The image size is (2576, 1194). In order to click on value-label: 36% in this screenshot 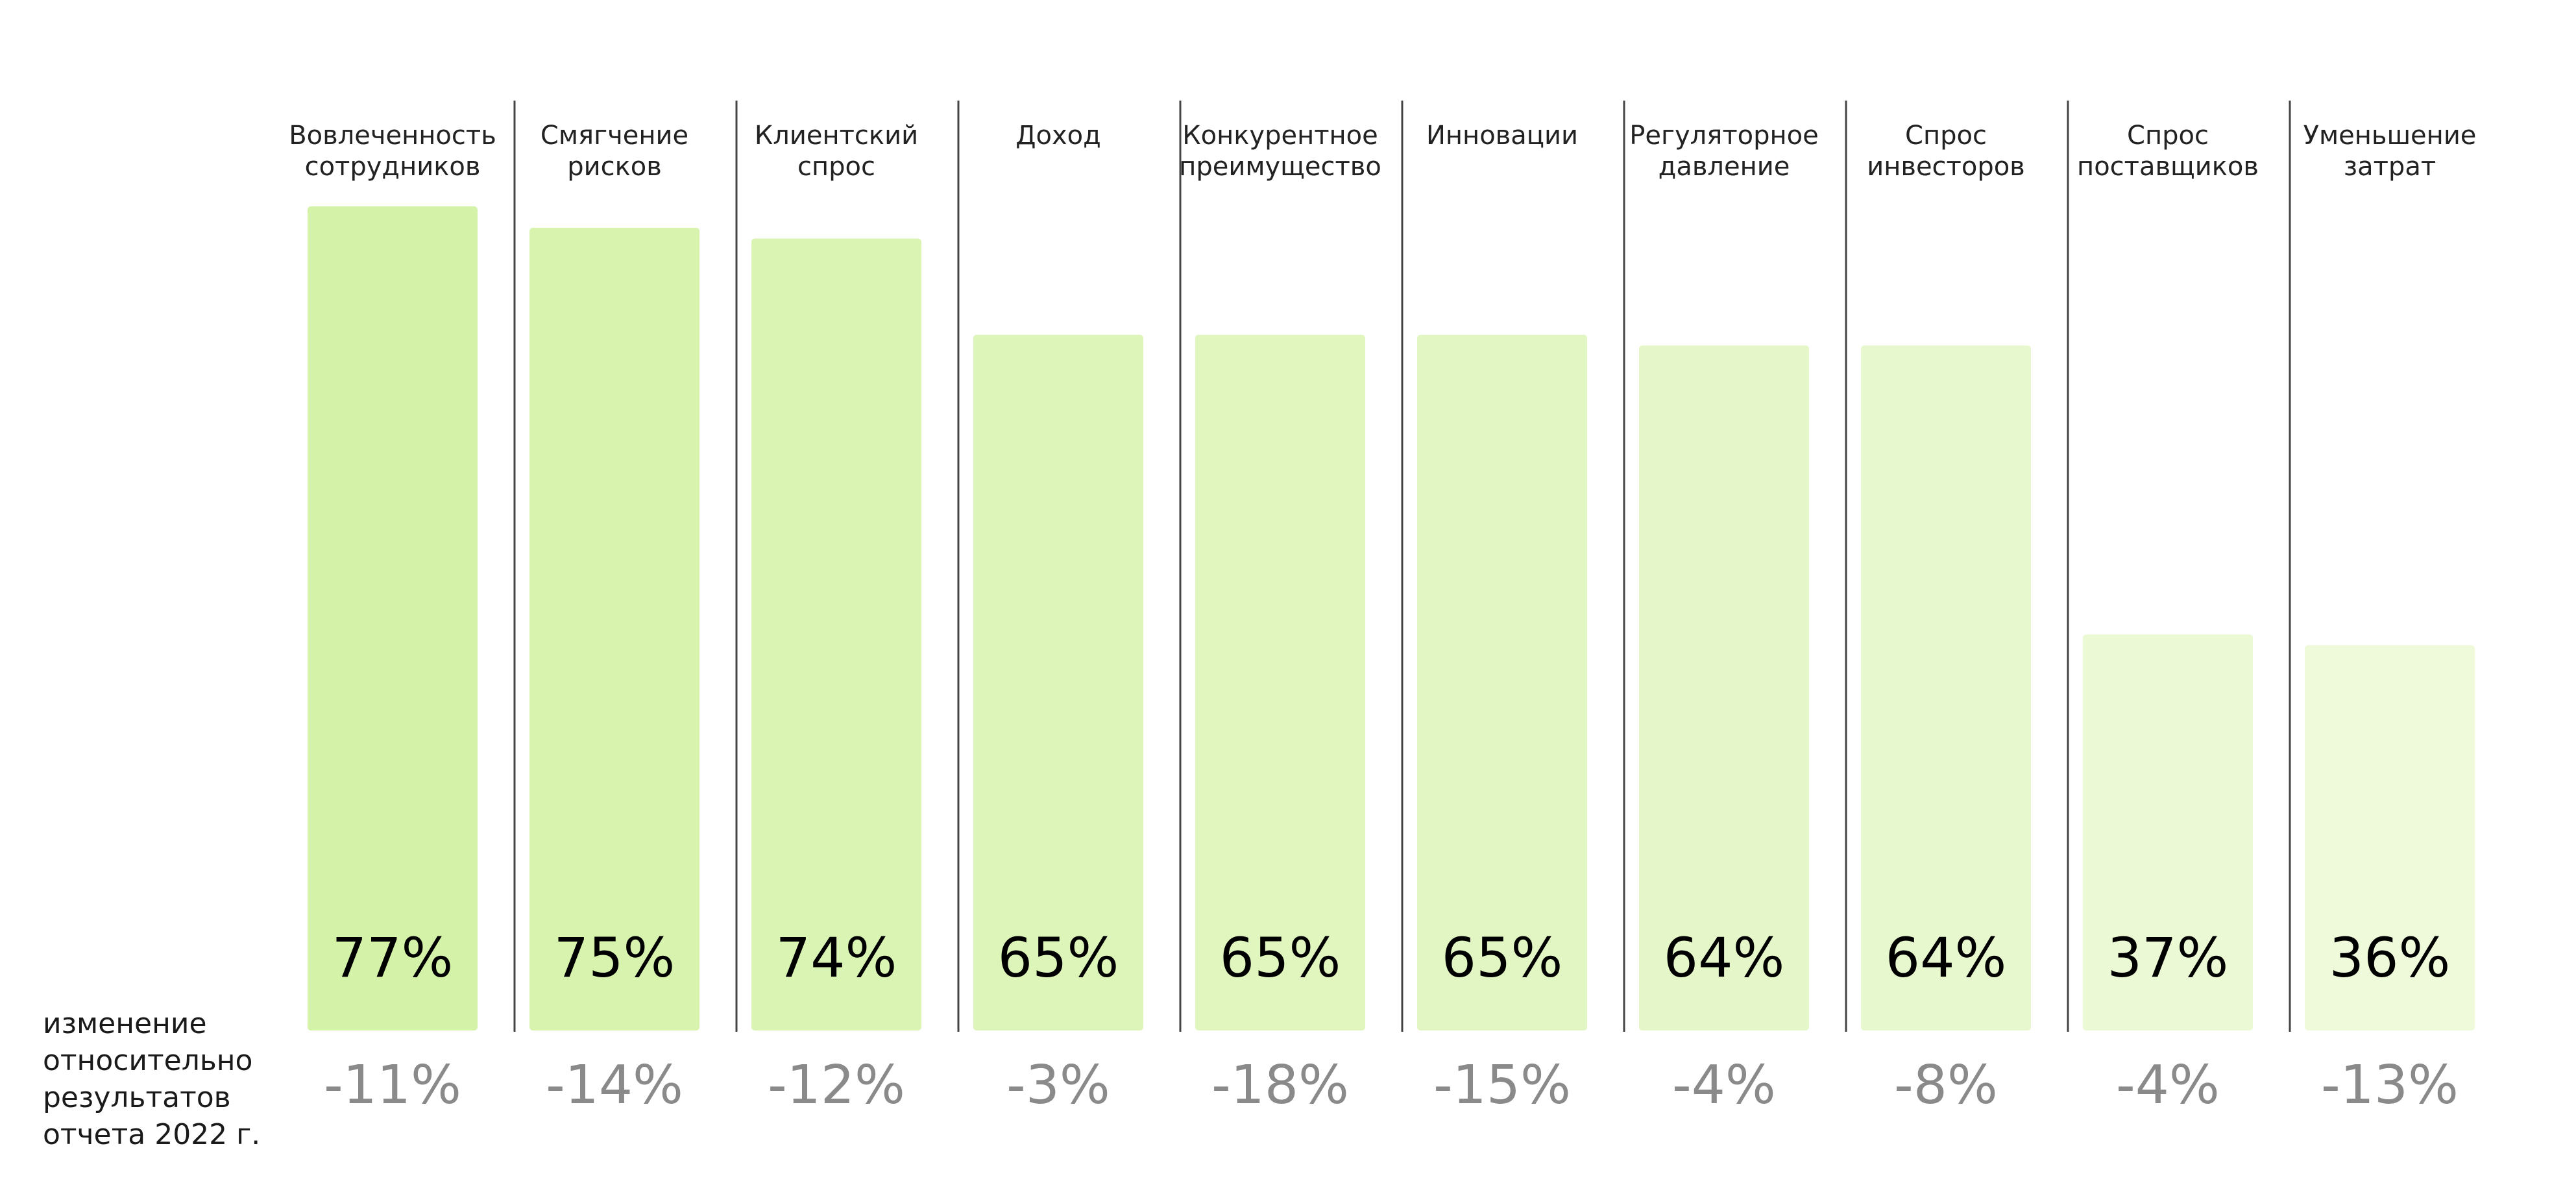, I will do `click(2390, 958)`.